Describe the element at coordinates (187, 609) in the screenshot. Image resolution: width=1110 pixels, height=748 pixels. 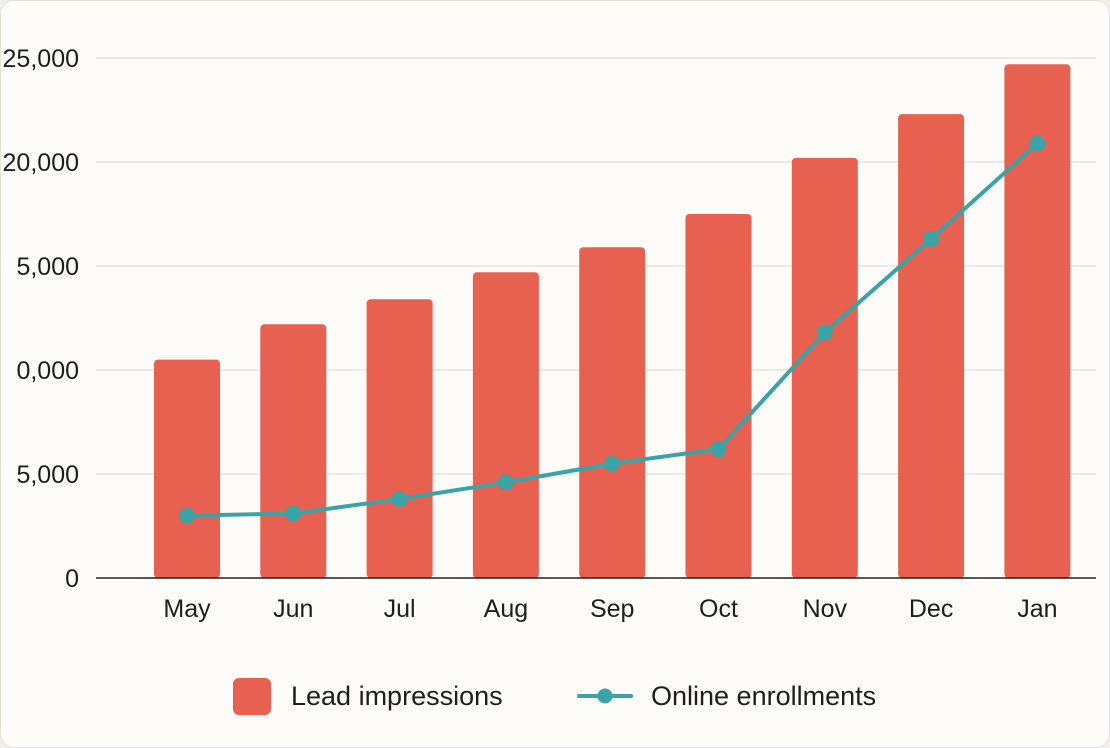
I see `x-tick-label: May` at that location.